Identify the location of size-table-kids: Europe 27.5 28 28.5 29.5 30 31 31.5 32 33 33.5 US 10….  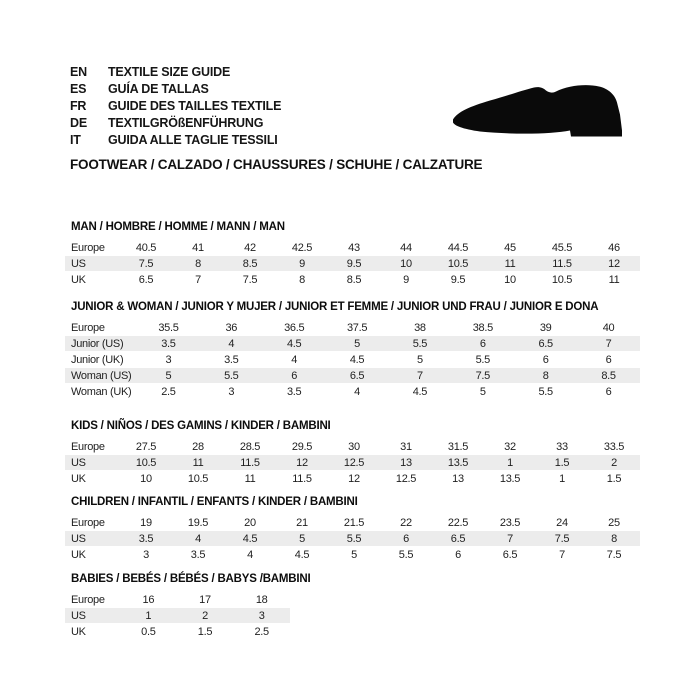
(352, 463).